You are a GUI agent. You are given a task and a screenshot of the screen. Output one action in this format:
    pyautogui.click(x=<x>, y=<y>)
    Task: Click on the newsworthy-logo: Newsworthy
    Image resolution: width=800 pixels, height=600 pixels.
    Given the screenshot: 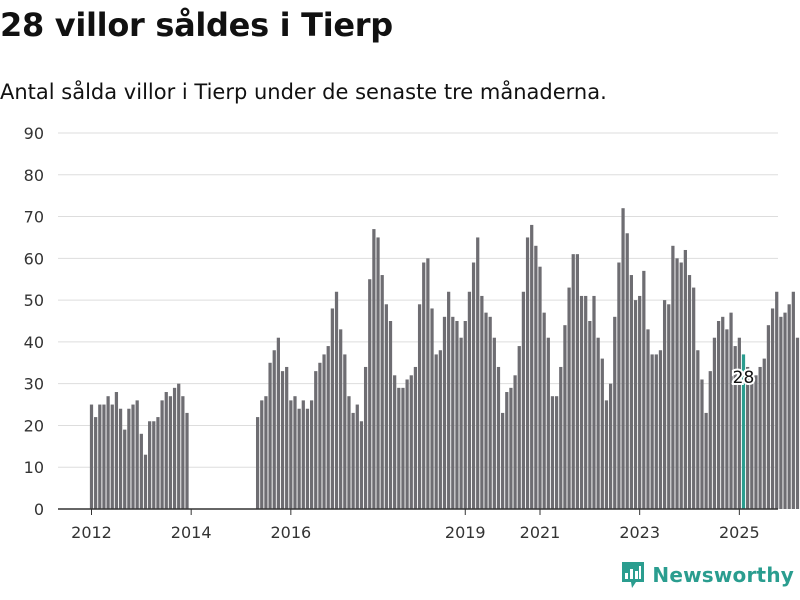 What is the action you would take?
    pyautogui.click(x=707, y=575)
    